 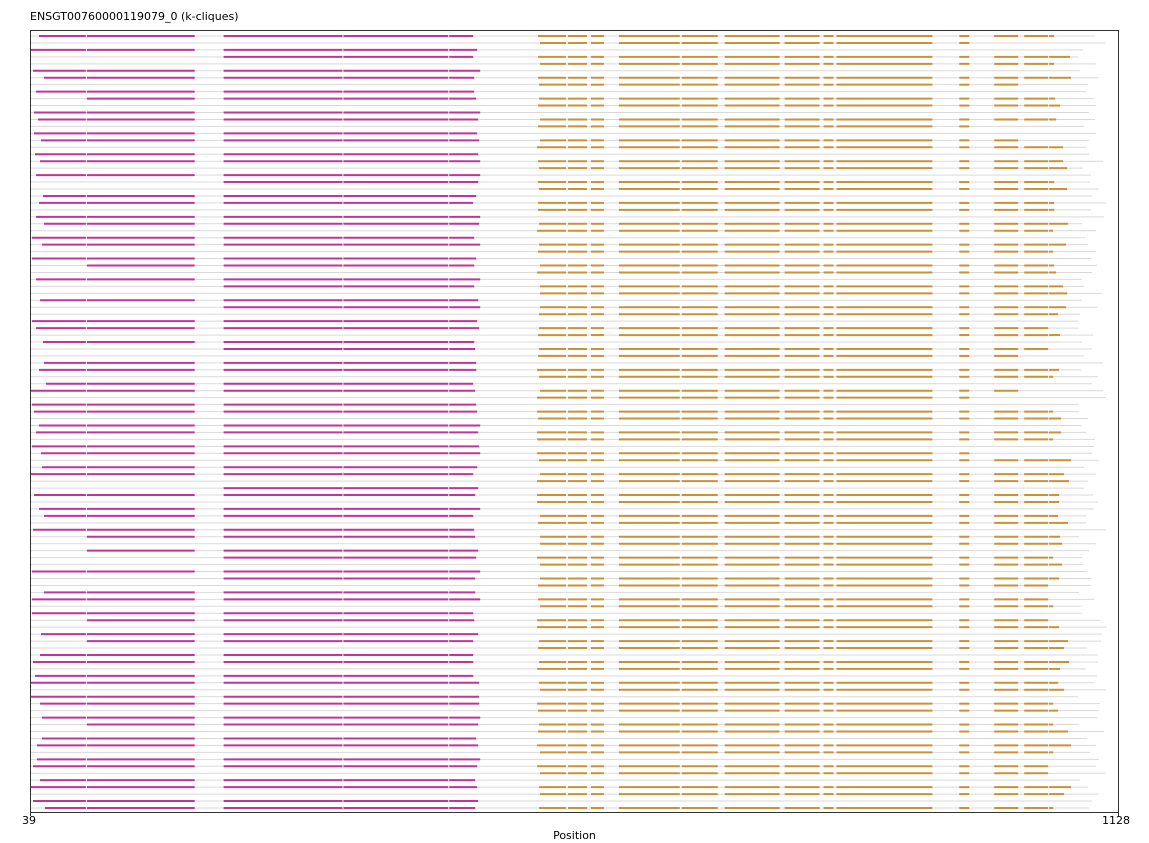 What do you see at coordinates (134, 16) in the screenshot?
I see `chart-title: ENSGT00760000119079_0 (k-cliques)` at bounding box center [134, 16].